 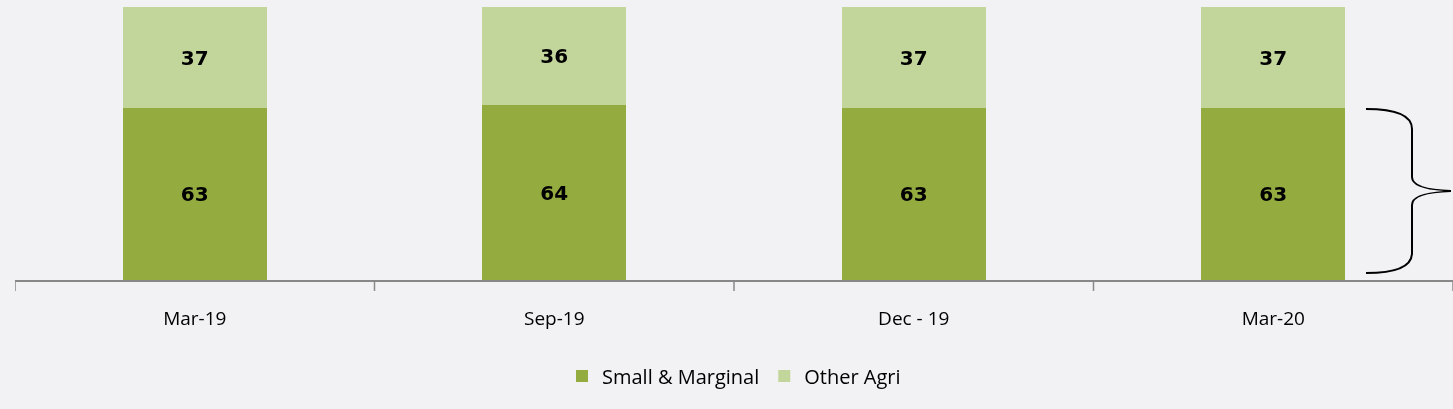 What do you see at coordinates (681, 376) in the screenshot?
I see `legend-label: Small & Marginal` at bounding box center [681, 376].